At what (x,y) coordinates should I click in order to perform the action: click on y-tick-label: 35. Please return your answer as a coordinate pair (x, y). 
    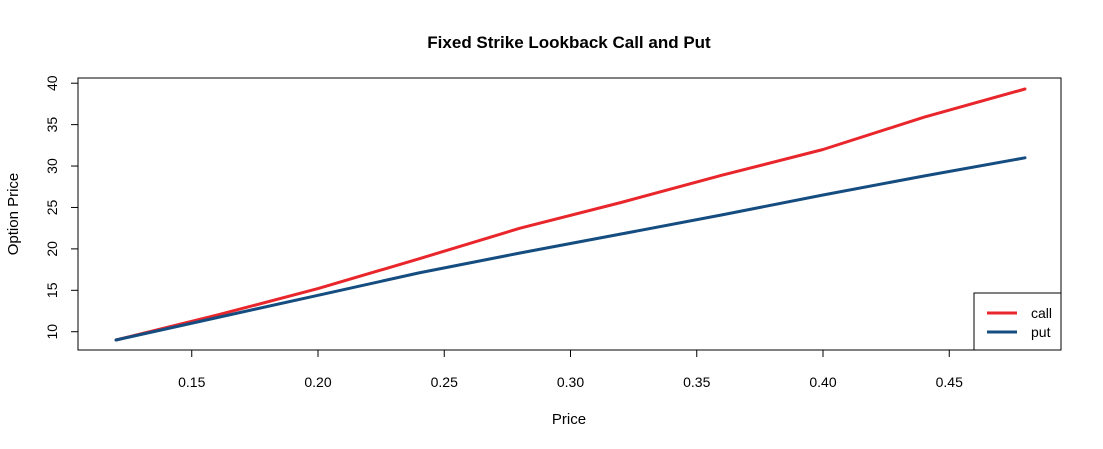
    Looking at the image, I should click on (52, 125).